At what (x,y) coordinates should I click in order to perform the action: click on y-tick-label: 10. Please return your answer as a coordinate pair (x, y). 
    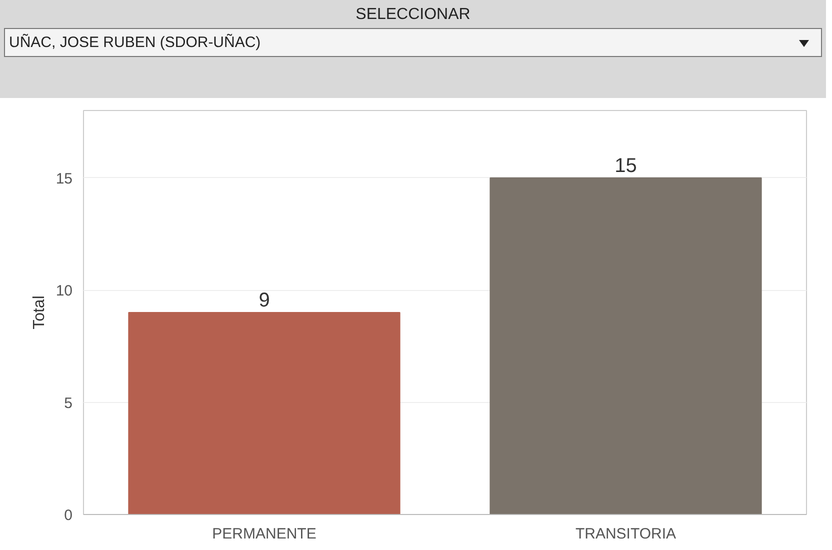
    Looking at the image, I should click on (64, 291).